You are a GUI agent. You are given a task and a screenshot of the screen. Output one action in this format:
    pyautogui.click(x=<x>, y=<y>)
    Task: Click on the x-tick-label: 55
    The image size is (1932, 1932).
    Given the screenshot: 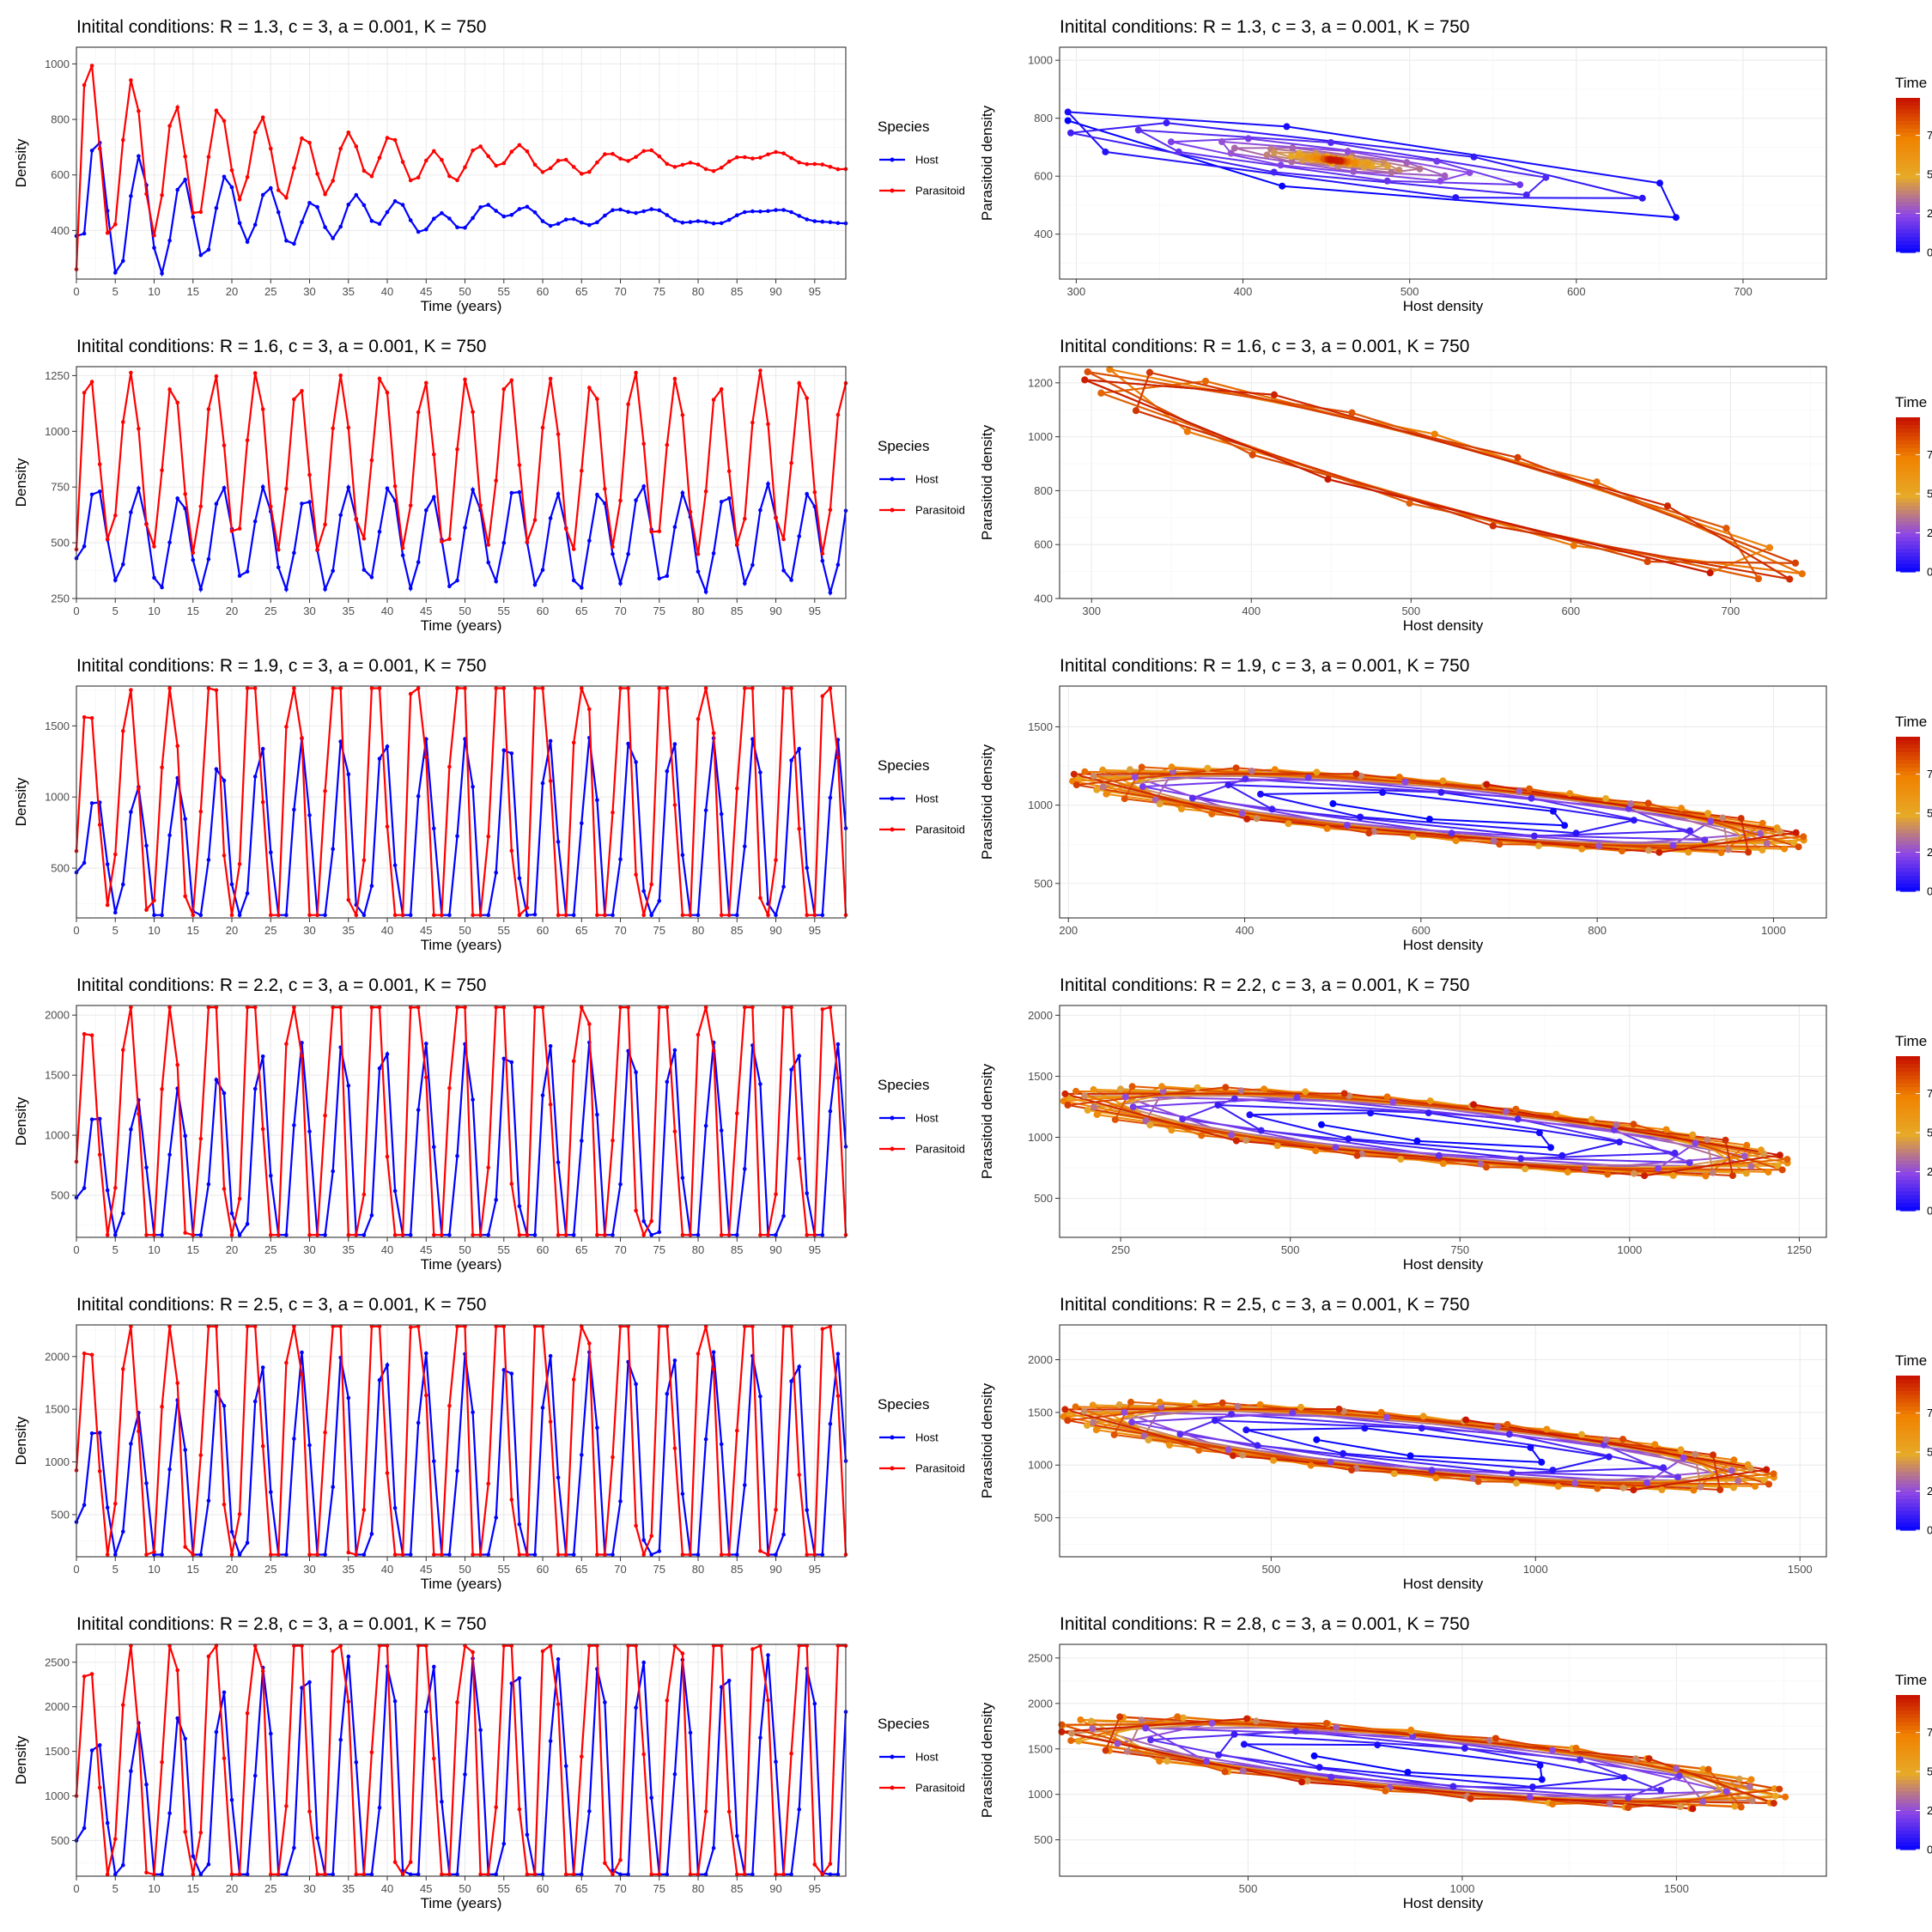 What is the action you would take?
    pyautogui.click(x=504, y=930)
    